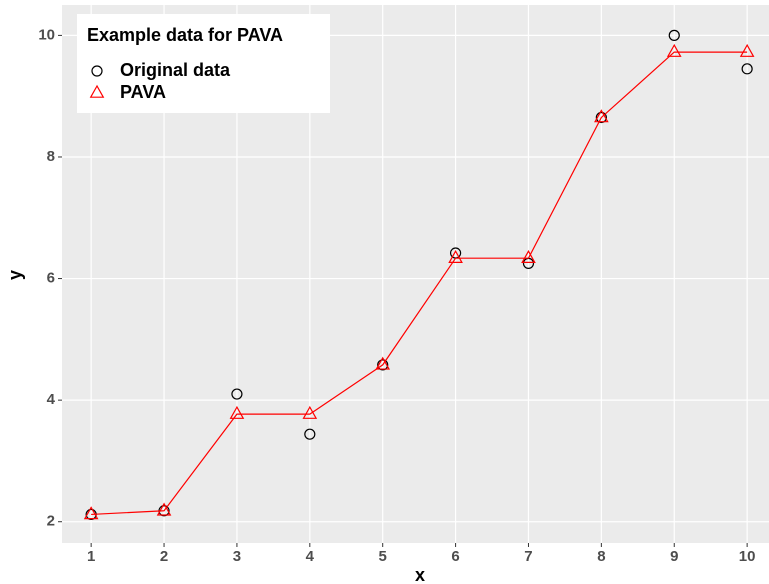  Describe the element at coordinates (383, 556) in the screenshot. I see `x-tick-label: 5` at that location.